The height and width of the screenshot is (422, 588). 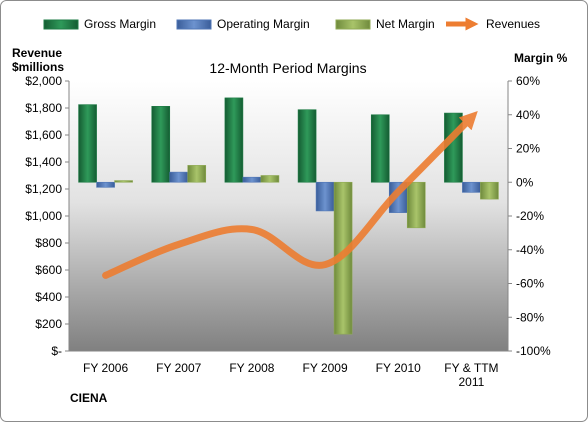 What do you see at coordinates (528, 149) in the screenshot?
I see `right-tick-label: 20%` at bounding box center [528, 149].